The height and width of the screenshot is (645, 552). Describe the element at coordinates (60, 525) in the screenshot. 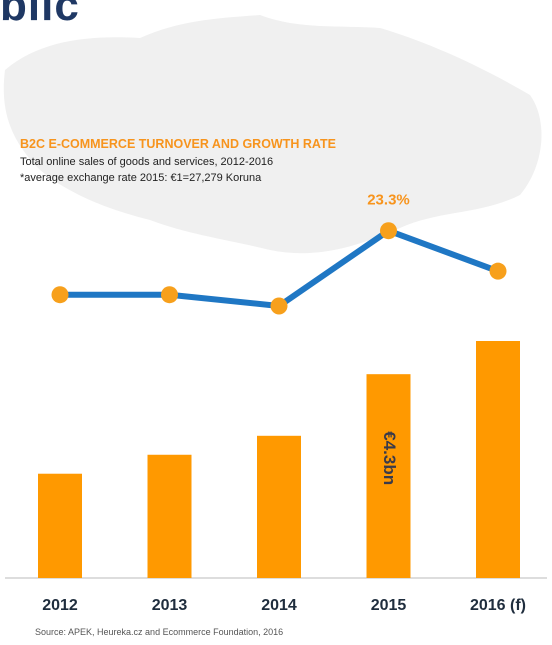

I see `bar-2012` at that location.